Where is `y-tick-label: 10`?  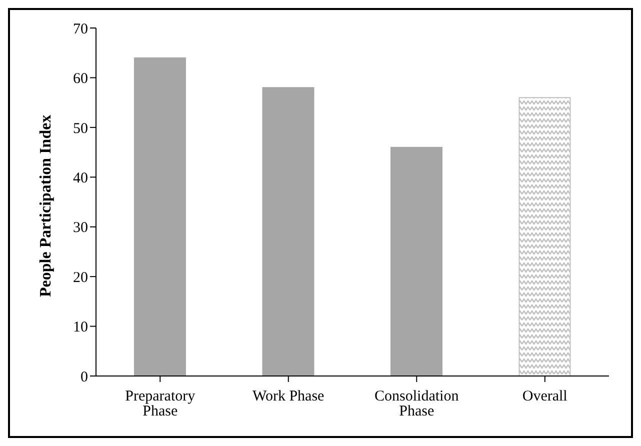 y-tick-label: 10 is located at coordinates (80, 328).